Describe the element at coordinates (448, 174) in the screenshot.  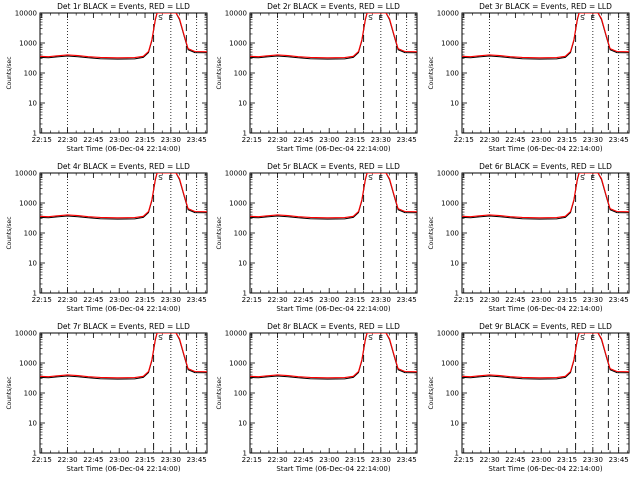
I see `det6r-y-tick-label: 10000` at that location.